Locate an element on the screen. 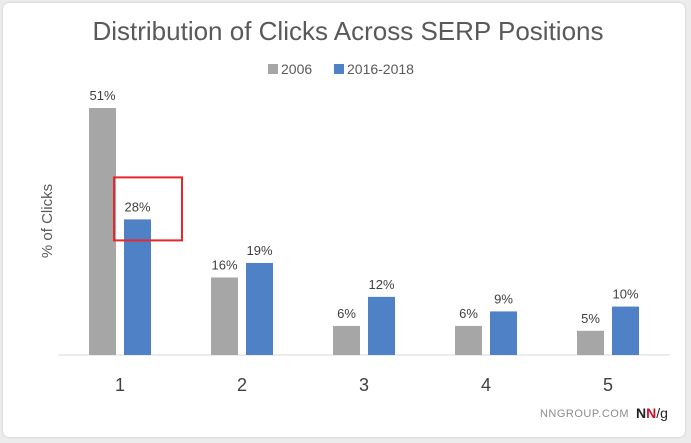 This screenshot has height=443, width=691. y-axis-label: % of Clicks is located at coordinates (47, 221).